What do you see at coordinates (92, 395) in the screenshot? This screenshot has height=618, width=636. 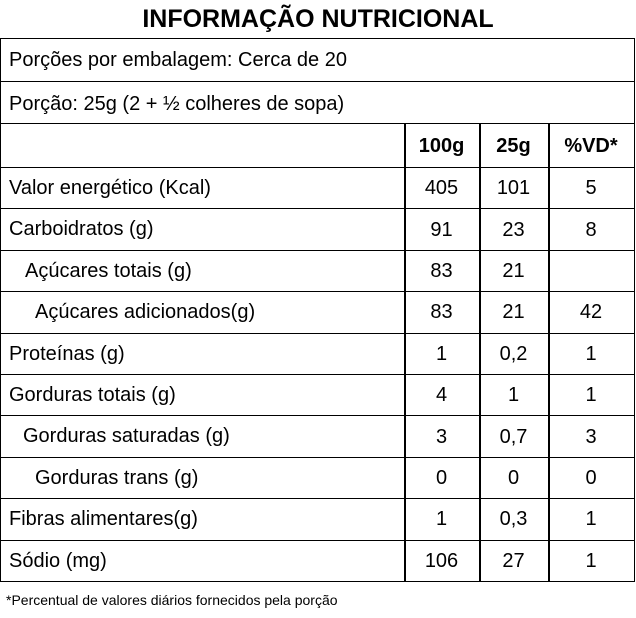 I see `nutrient-label: Gorduras totais (g)` at bounding box center [92, 395].